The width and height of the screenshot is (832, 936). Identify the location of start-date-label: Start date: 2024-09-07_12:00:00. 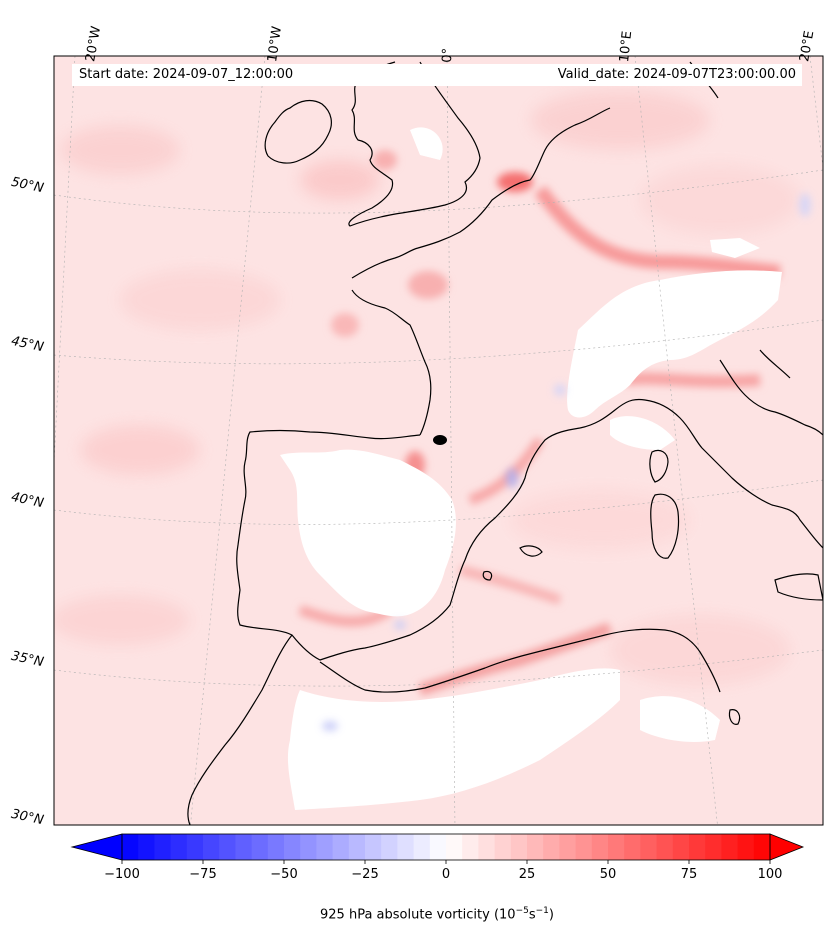
(186, 74).